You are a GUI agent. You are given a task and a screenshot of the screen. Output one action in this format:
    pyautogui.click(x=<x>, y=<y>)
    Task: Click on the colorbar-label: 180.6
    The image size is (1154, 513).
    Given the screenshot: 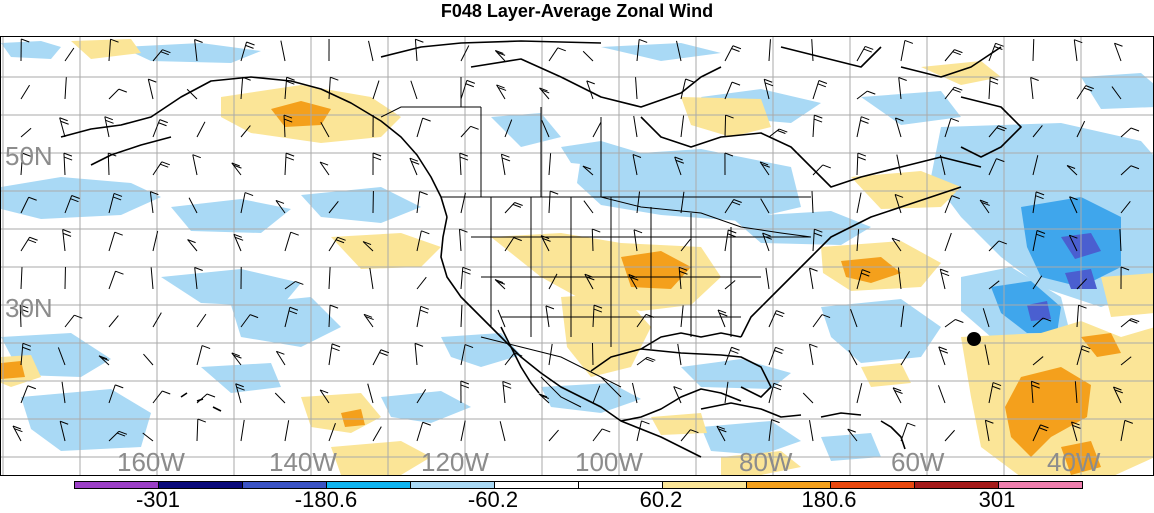 What is the action you would take?
    pyautogui.click(x=828, y=500)
    